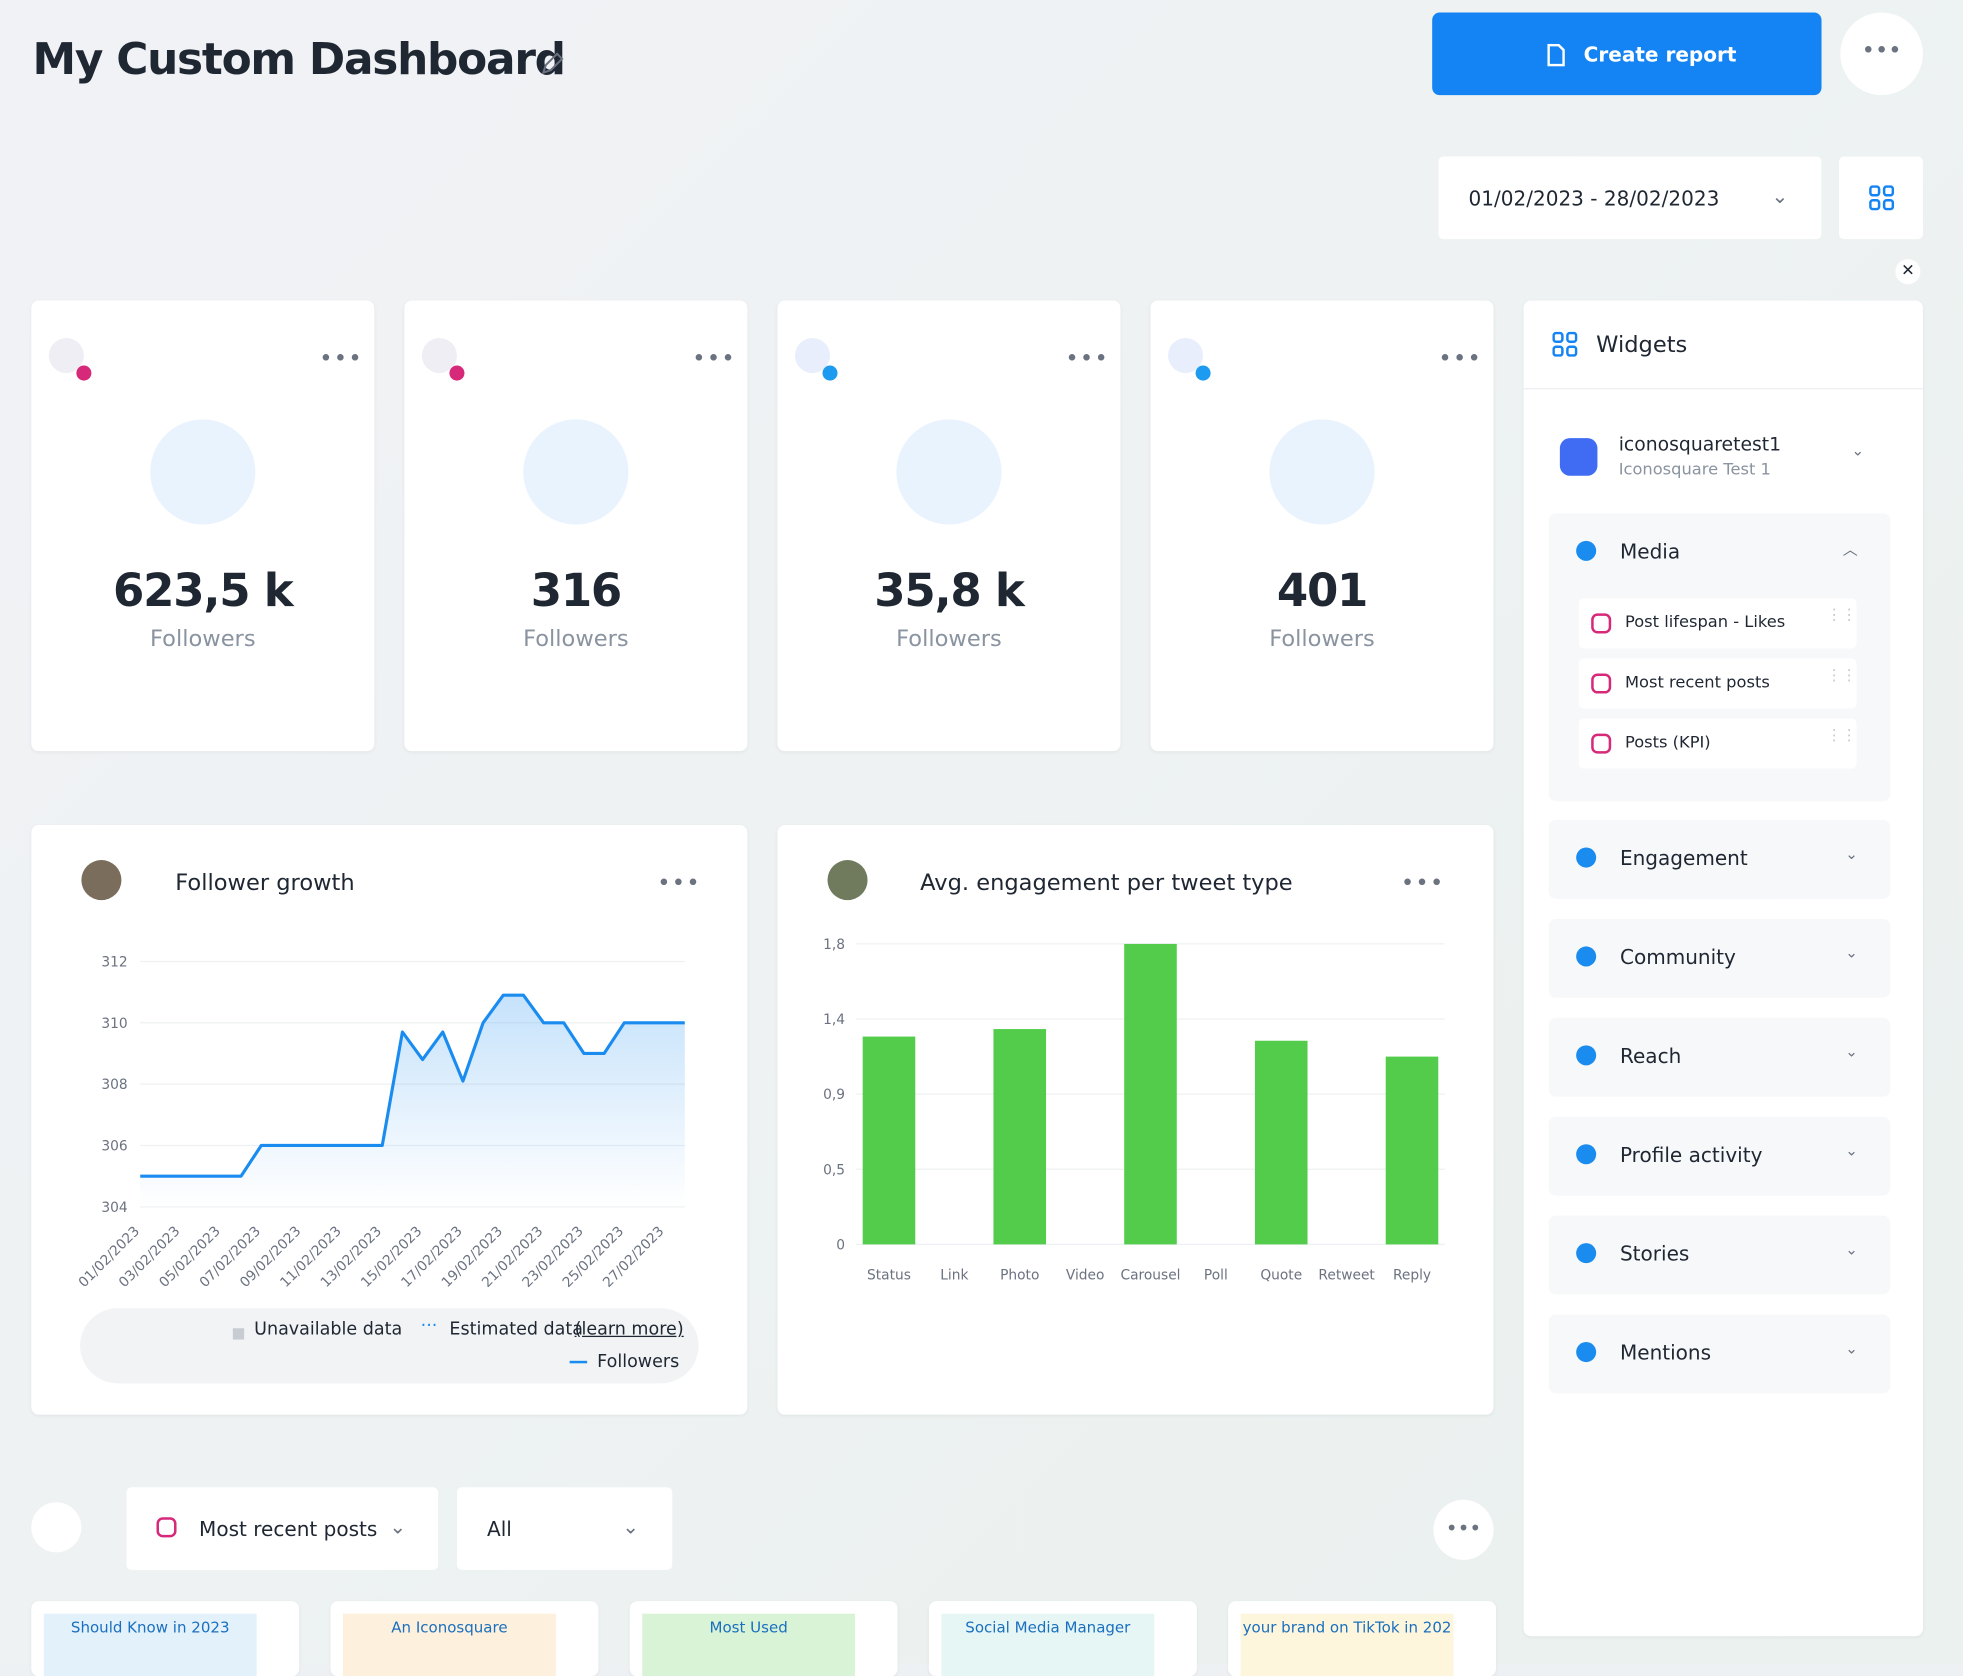 This screenshot has height=1676, width=1963. What do you see at coordinates (1841, 675) in the screenshot?
I see `drag-handle: ⋮⋮` at bounding box center [1841, 675].